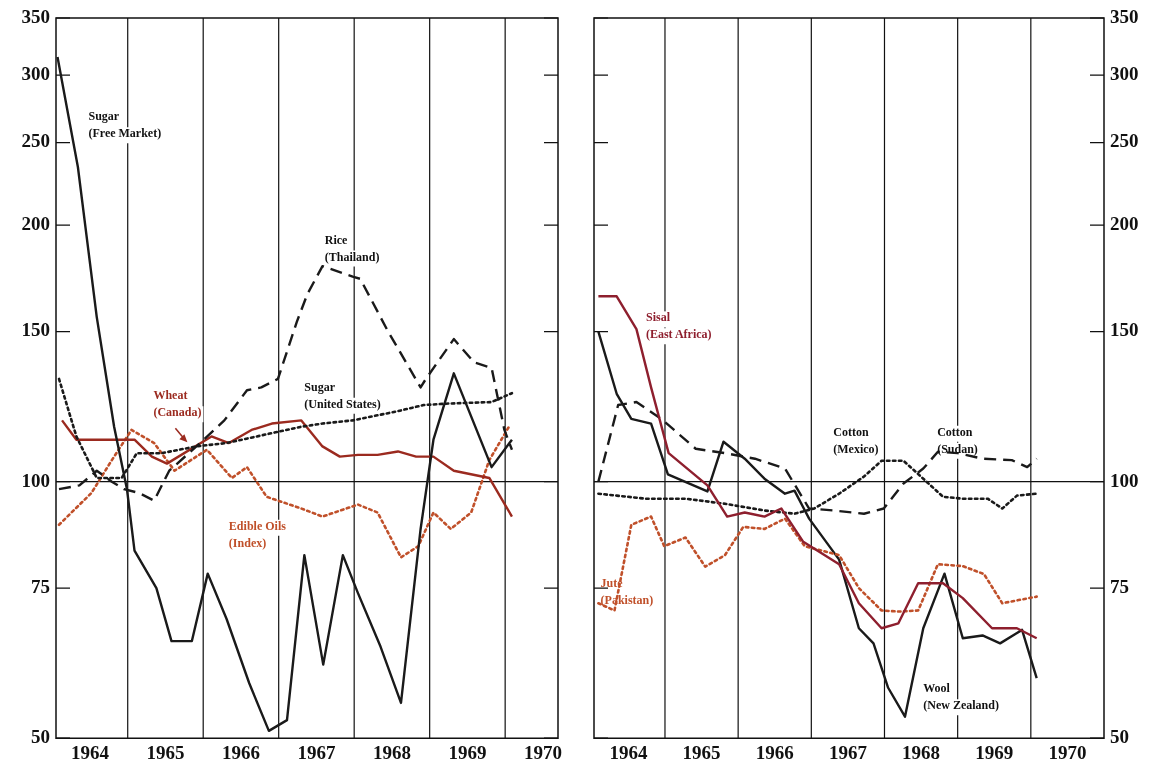  What do you see at coordinates (856, 440) in the screenshot?
I see `series-label: Cotton (Mexico)` at bounding box center [856, 440].